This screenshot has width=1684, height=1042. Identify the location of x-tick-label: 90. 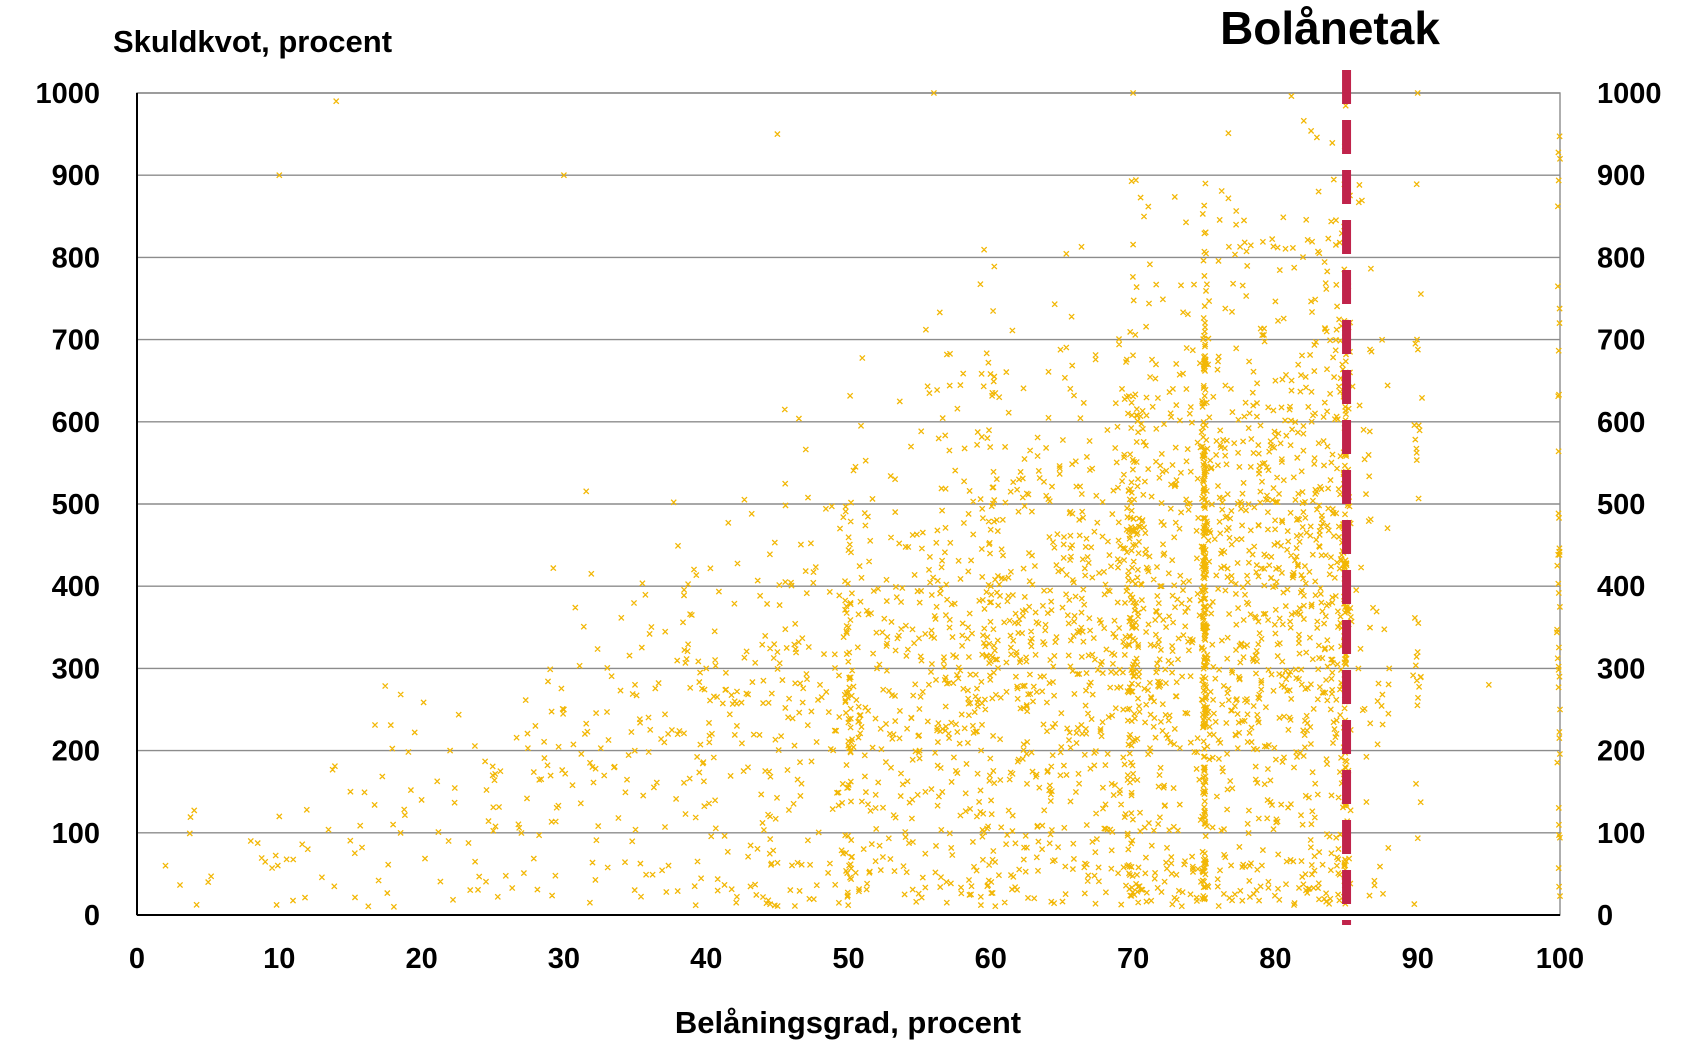
(1418, 959).